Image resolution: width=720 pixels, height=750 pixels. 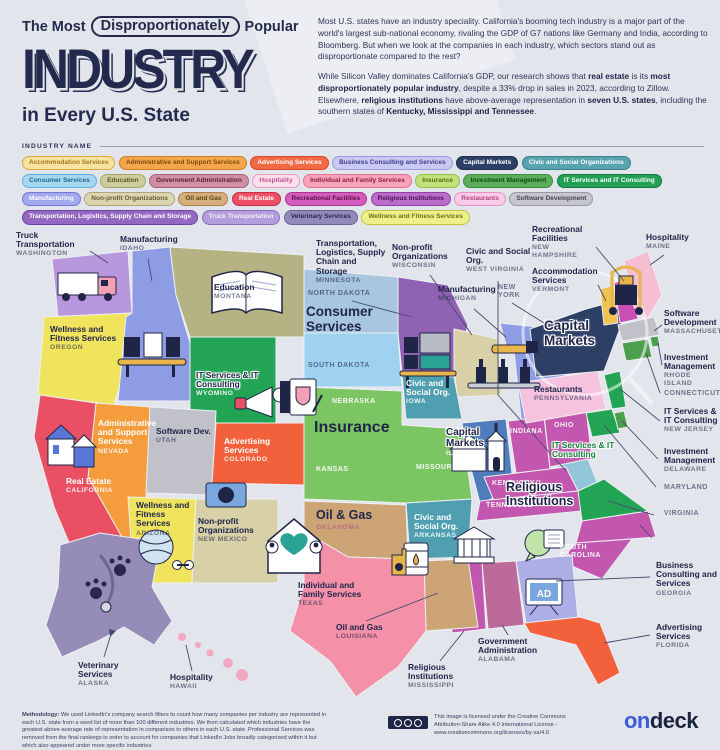 I want to click on luggage-trolley-icon, so click(x=626, y=290).